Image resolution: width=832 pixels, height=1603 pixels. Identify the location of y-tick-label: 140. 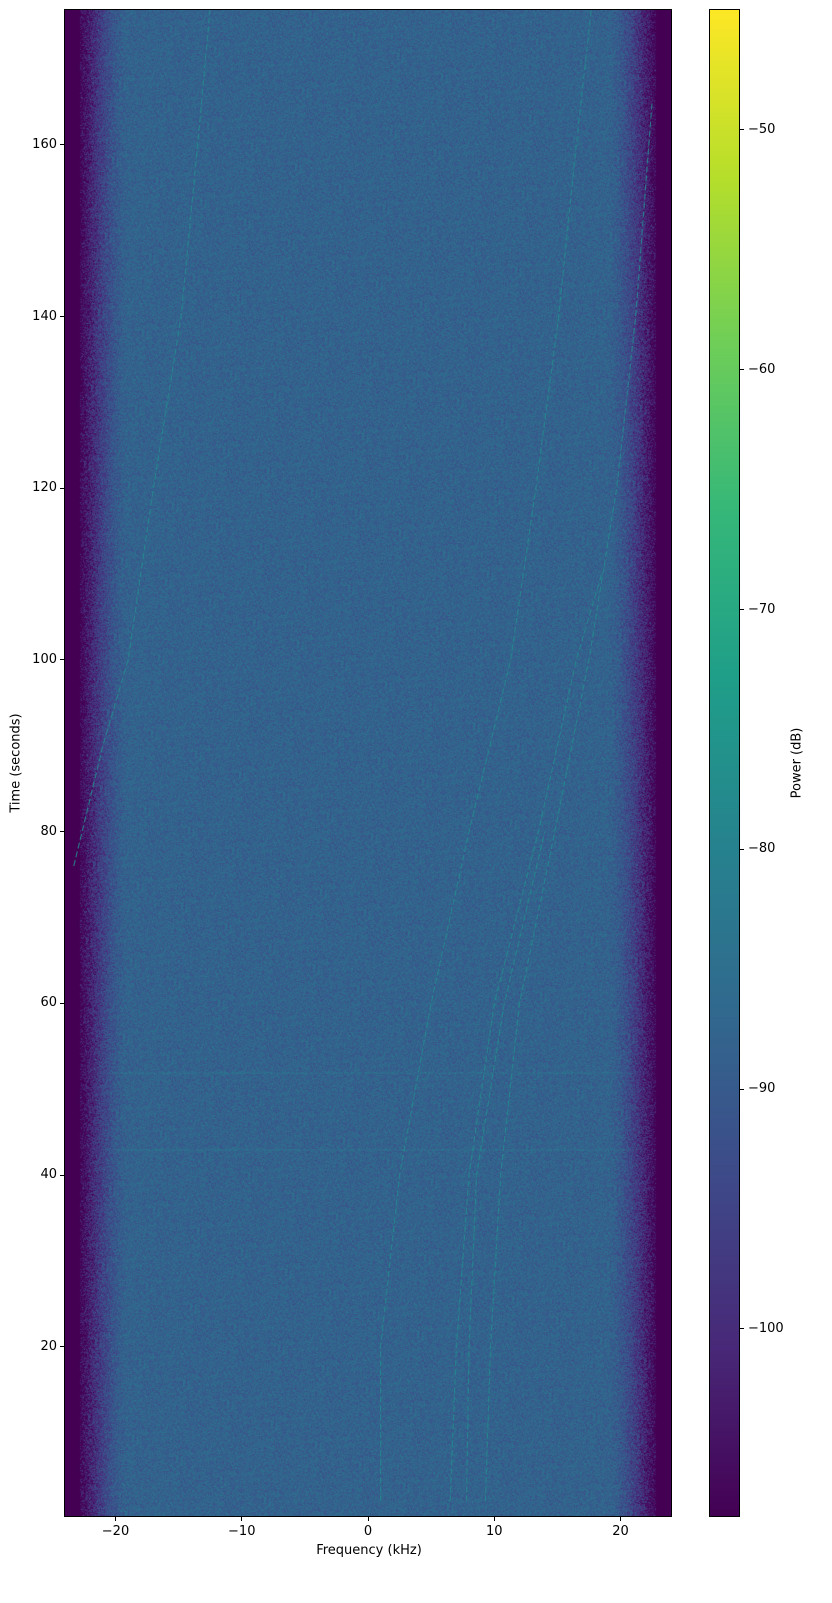
(44, 316).